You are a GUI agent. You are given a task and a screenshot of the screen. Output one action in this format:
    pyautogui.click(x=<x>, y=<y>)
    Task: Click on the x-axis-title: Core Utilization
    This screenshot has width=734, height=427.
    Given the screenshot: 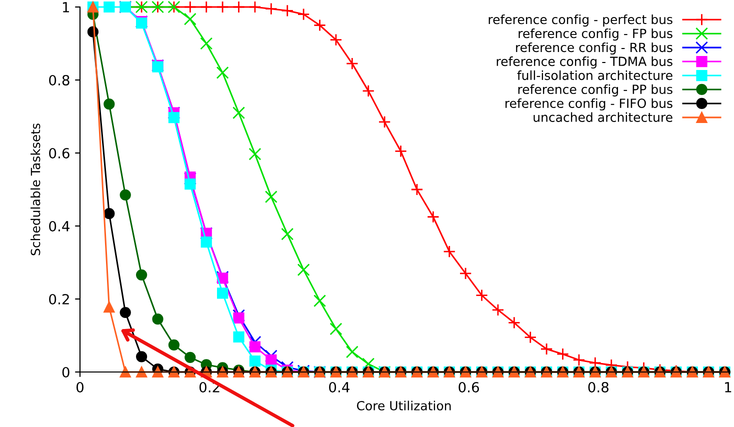 What is the action you would take?
    pyautogui.click(x=403, y=405)
    